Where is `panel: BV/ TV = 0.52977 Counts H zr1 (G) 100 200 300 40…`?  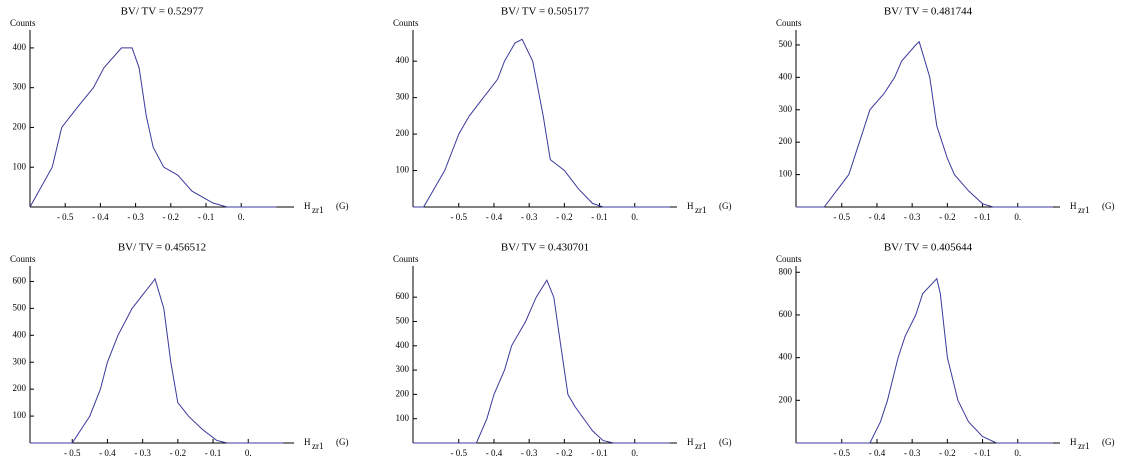
panel: BV/ TV = 0.52977 Counts H zr1 (G) 100 200 300 40… is located at coordinates (179, 114).